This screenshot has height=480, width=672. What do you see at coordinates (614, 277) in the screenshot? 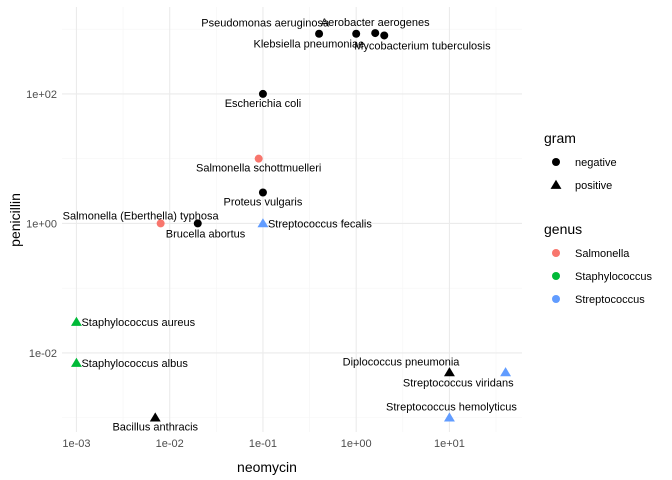
I see `legend-entry-label: Staphylococcus` at bounding box center [614, 277].